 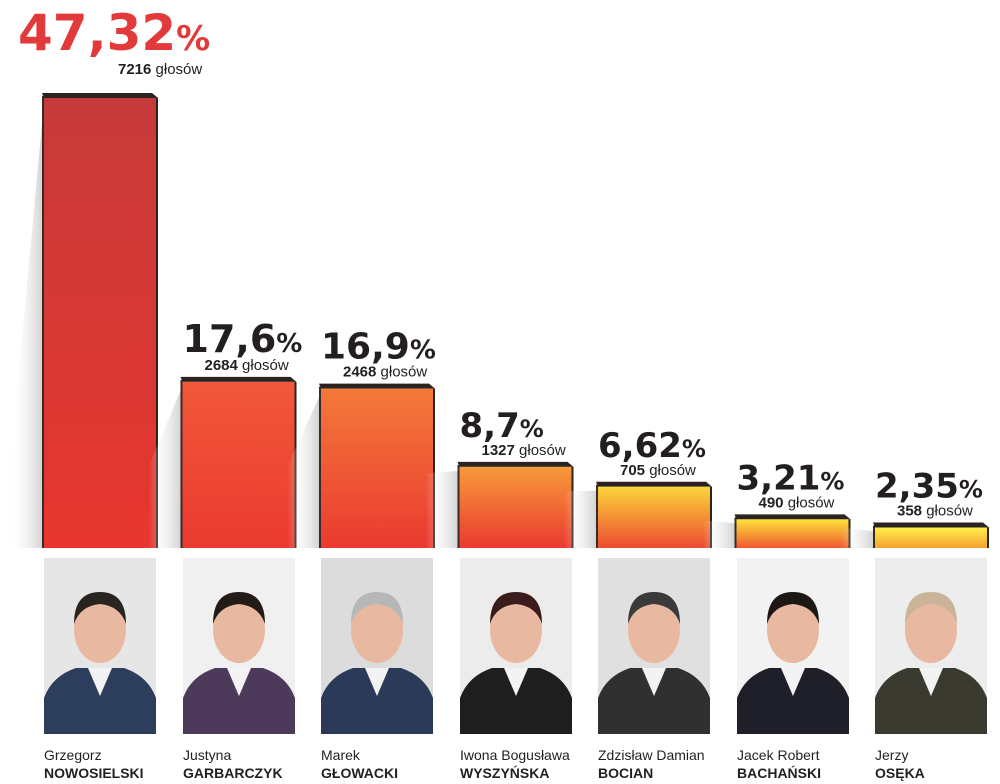 I want to click on candidate-first-name: Jacek Robert, so click(x=778, y=755).